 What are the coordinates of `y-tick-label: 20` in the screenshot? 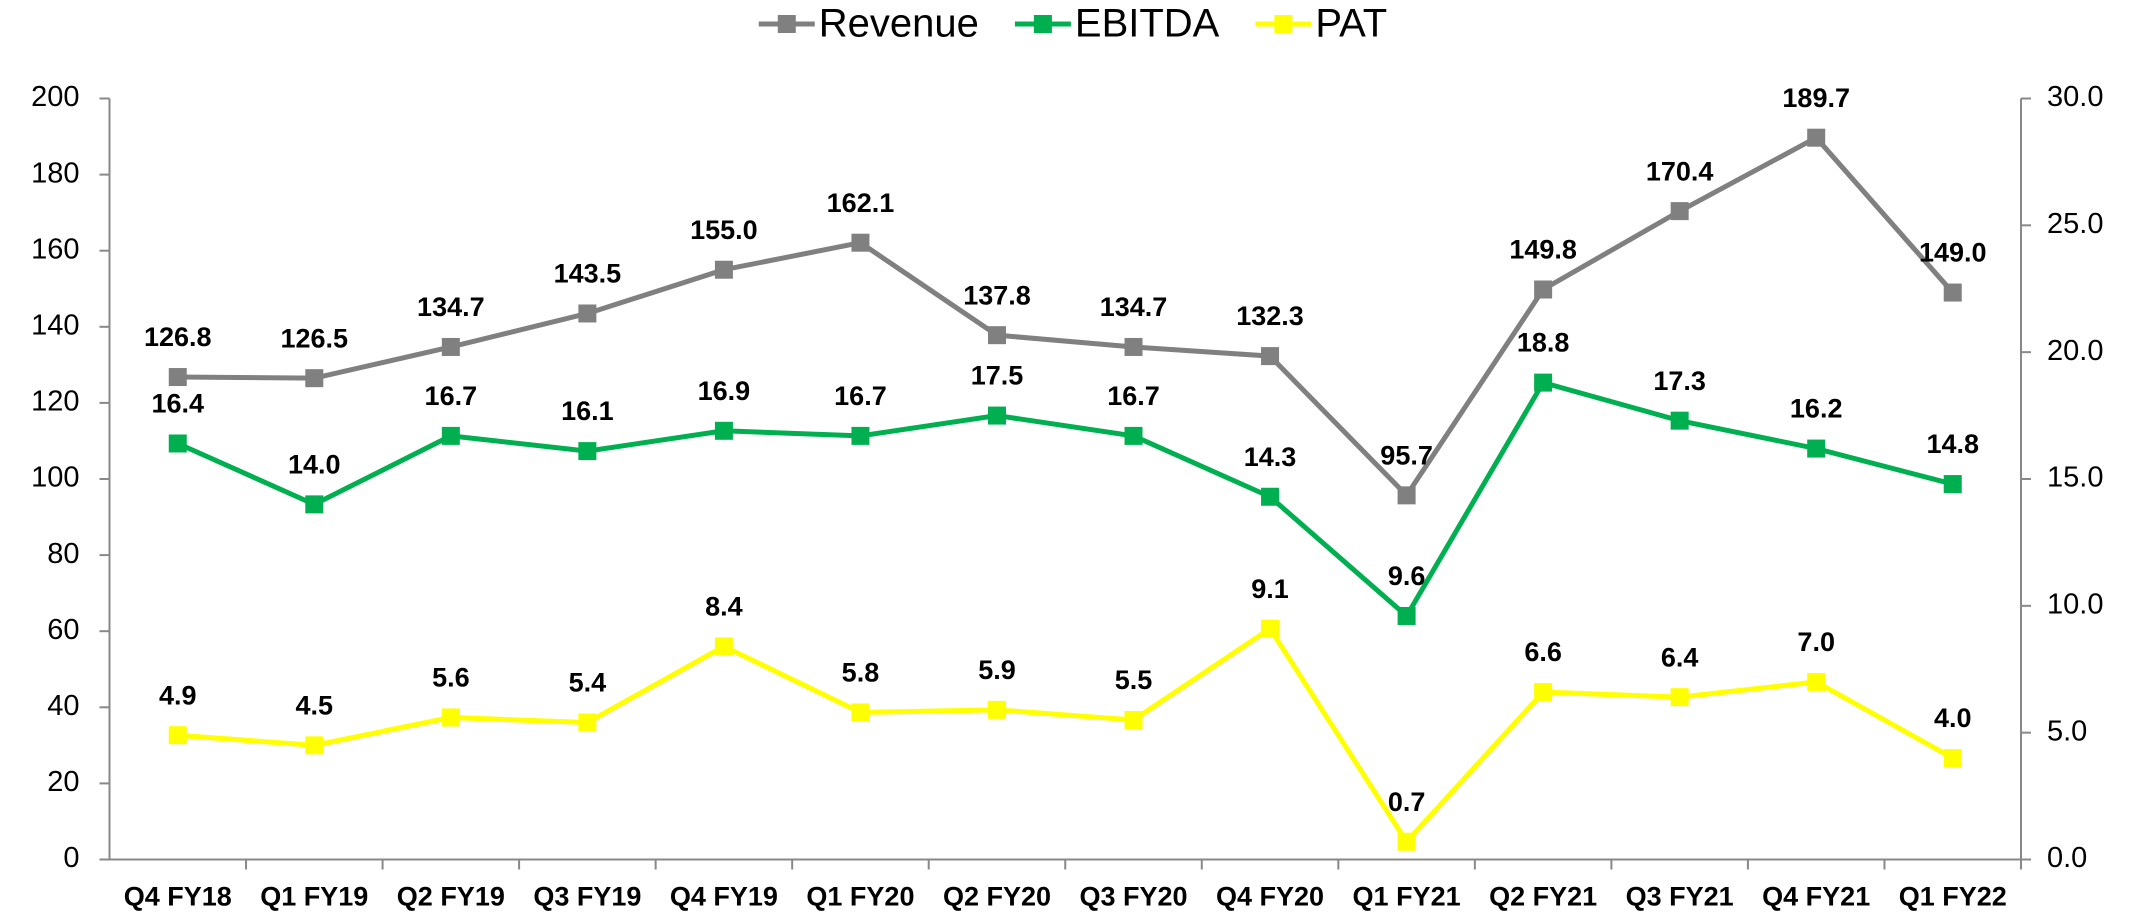 It's located at (63, 782).